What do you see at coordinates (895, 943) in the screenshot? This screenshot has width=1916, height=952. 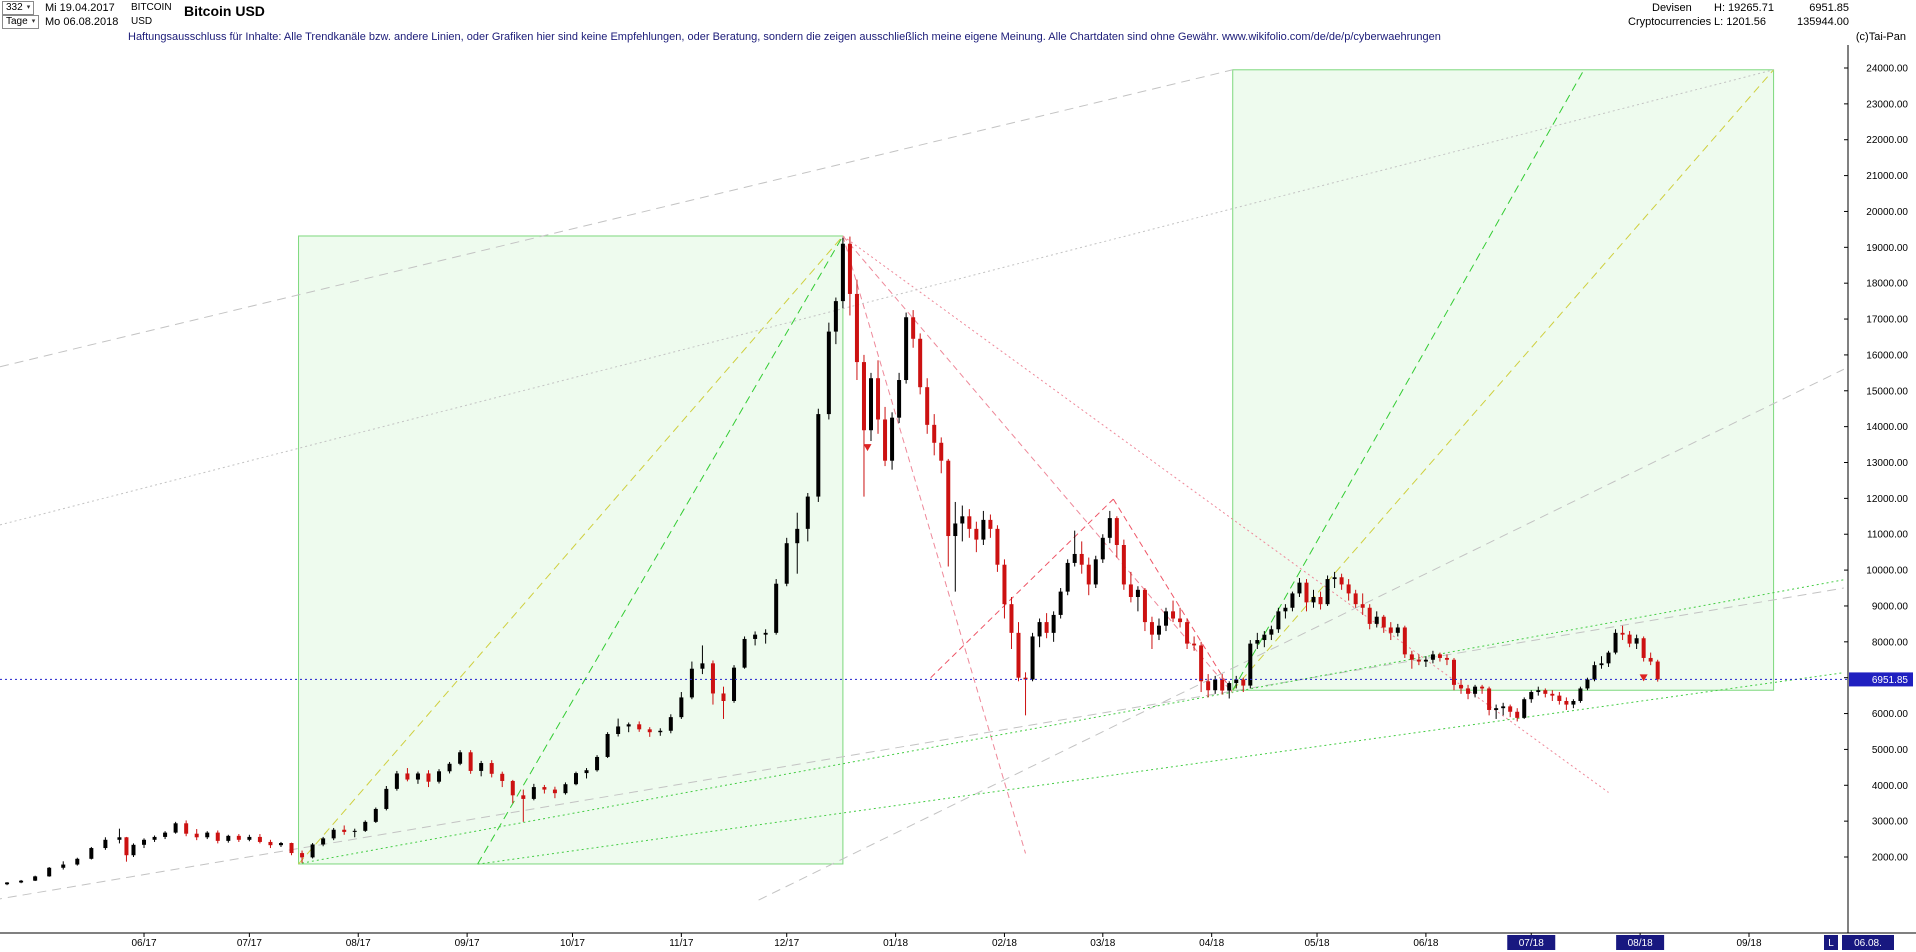 I see `x-axis-label: 01/18` at bounding box center [895, 943].